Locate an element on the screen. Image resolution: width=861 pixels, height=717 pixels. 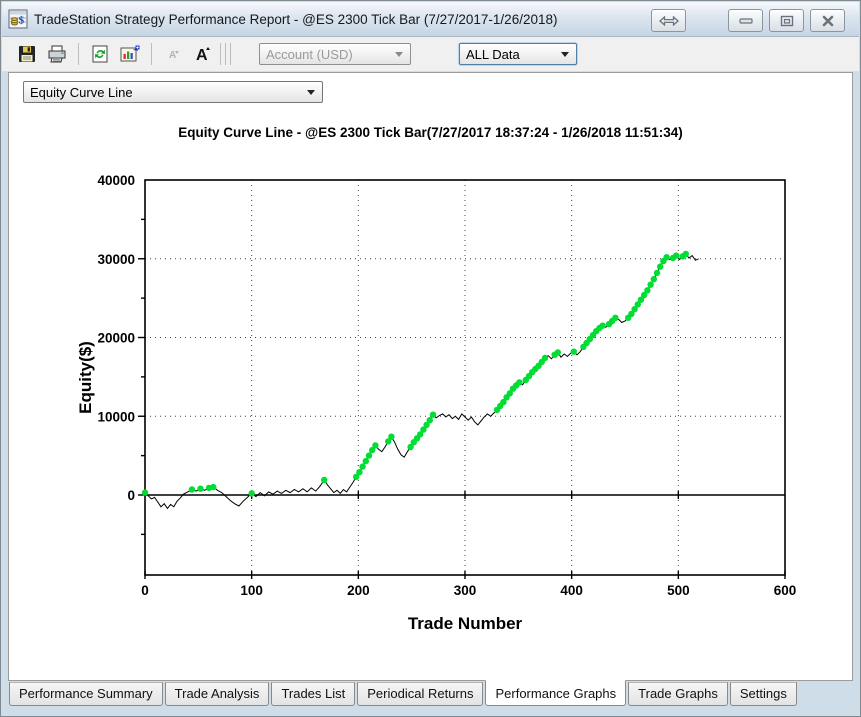
tab-trade-analysis: Trade Analysis is located at coordinates (217, 694).